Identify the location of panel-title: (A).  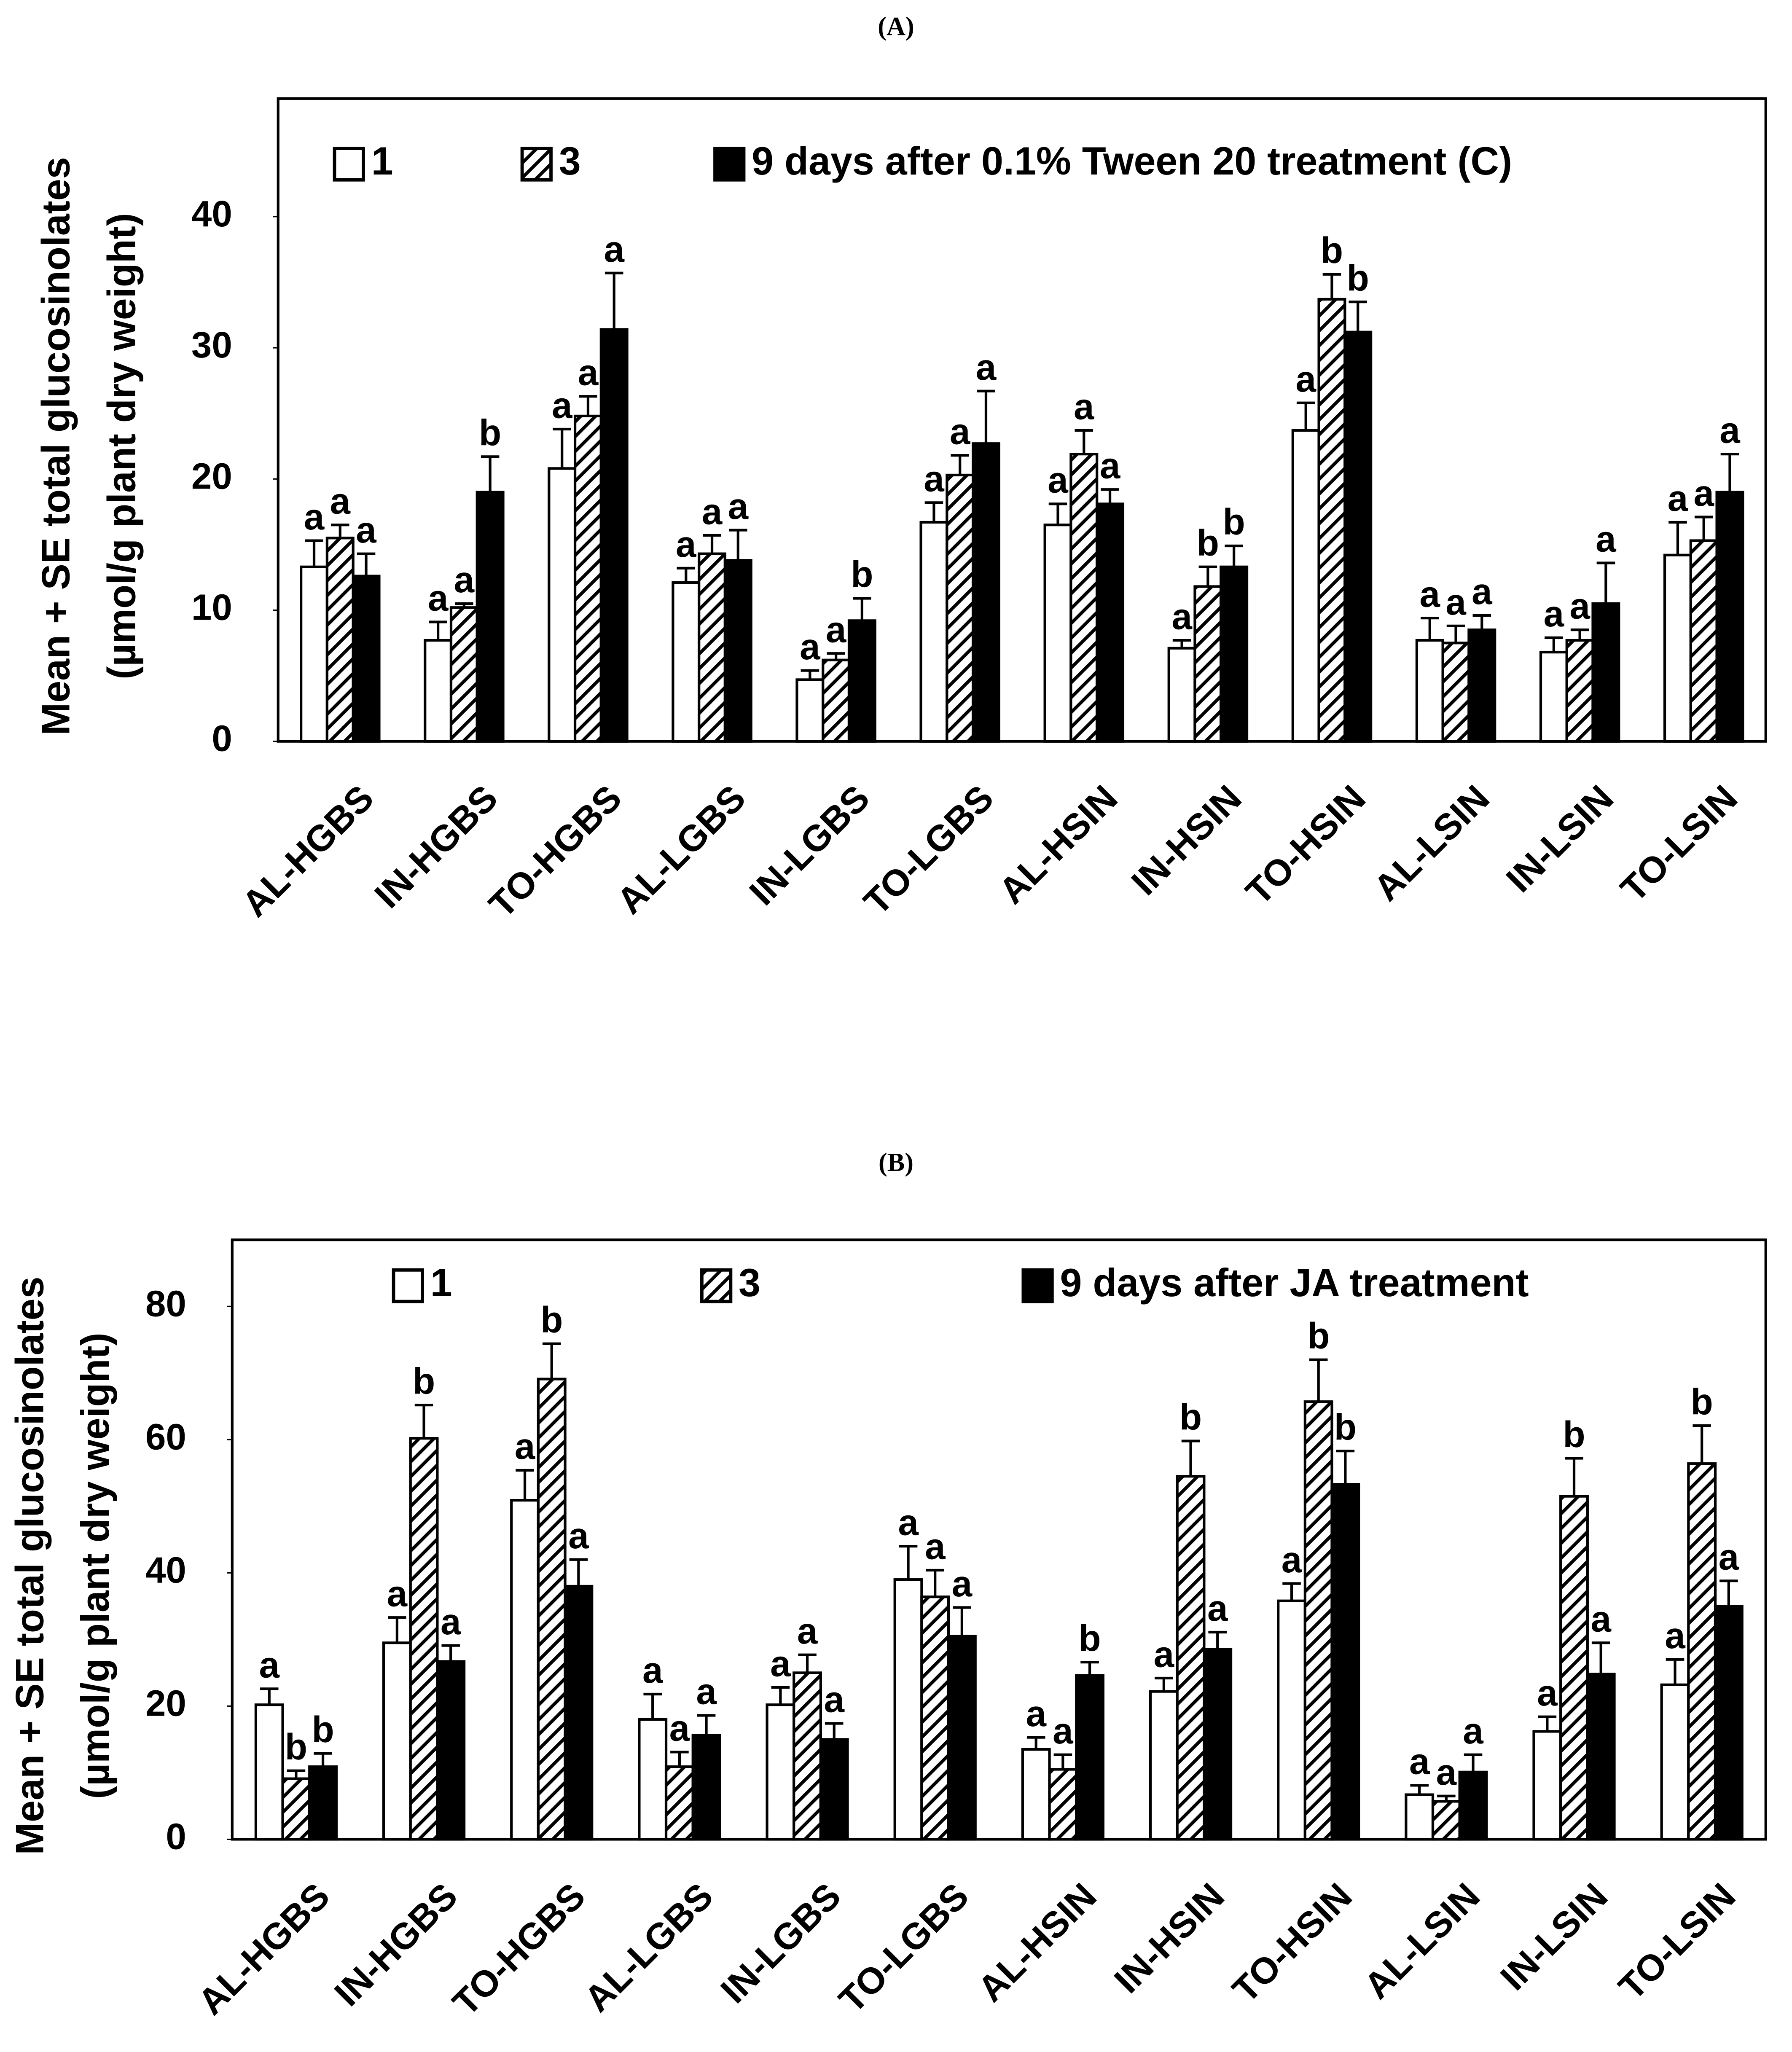
(896, 26).